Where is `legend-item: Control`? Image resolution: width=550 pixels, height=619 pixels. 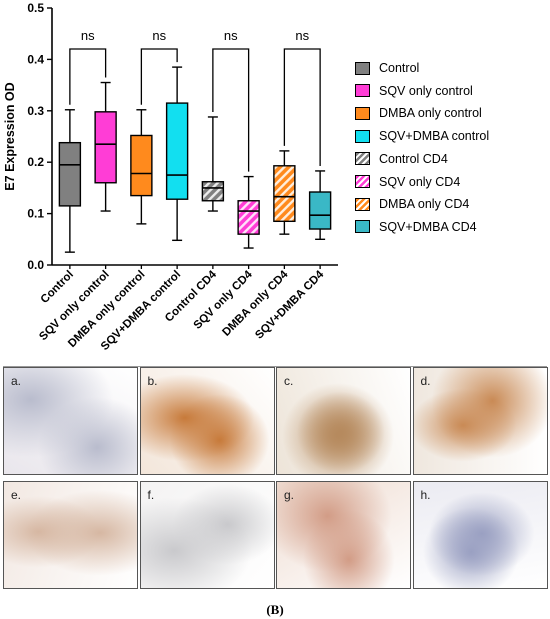
legend-item: Control is located at coordinates (387, 68).